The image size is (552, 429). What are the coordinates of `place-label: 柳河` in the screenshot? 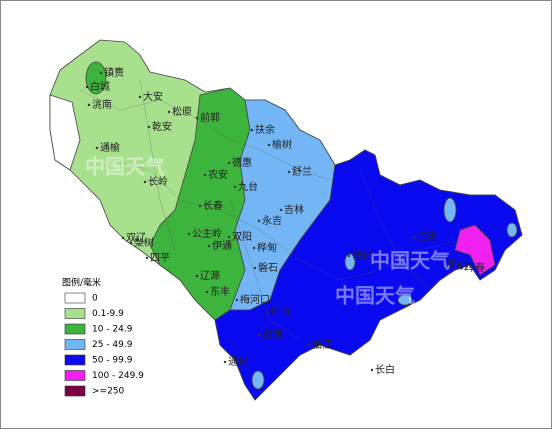 It's located at (272, 334).